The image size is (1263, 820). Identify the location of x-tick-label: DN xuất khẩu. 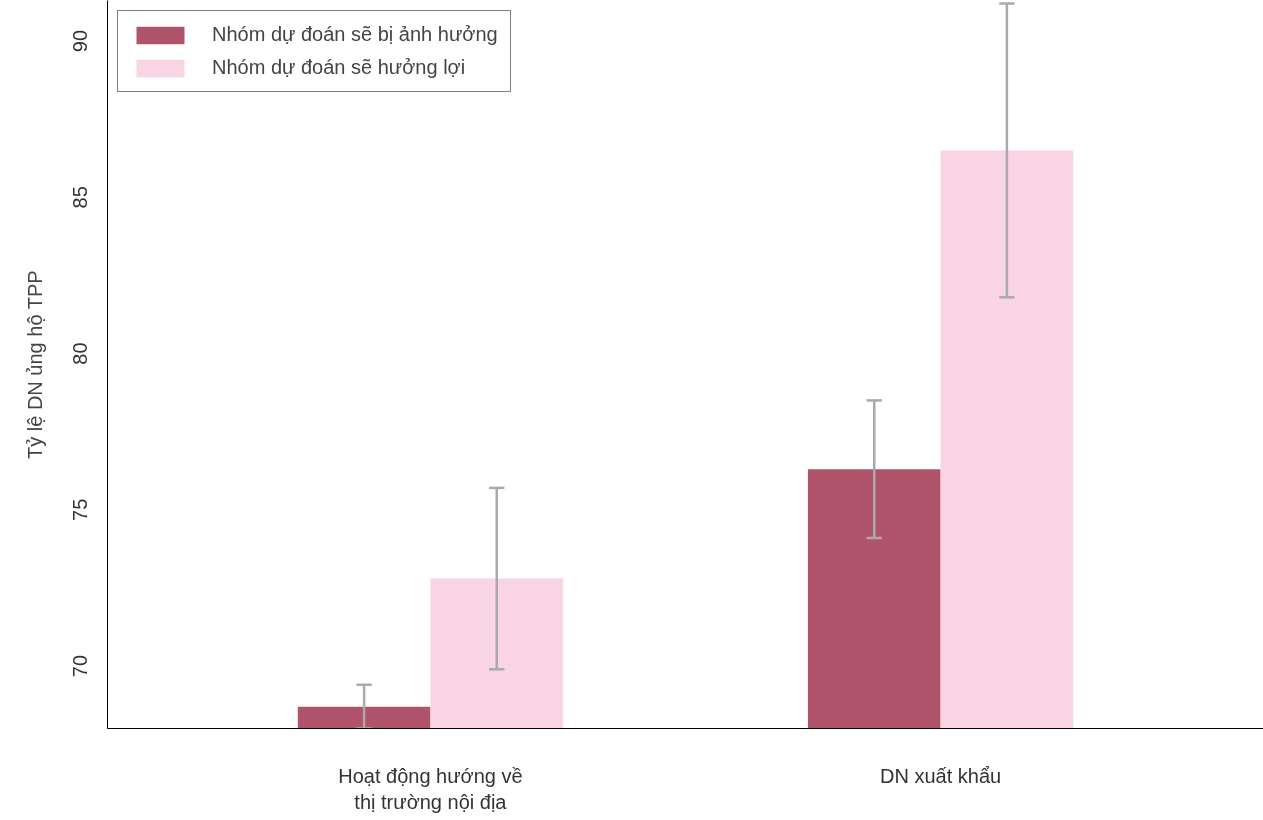
(940, 775).